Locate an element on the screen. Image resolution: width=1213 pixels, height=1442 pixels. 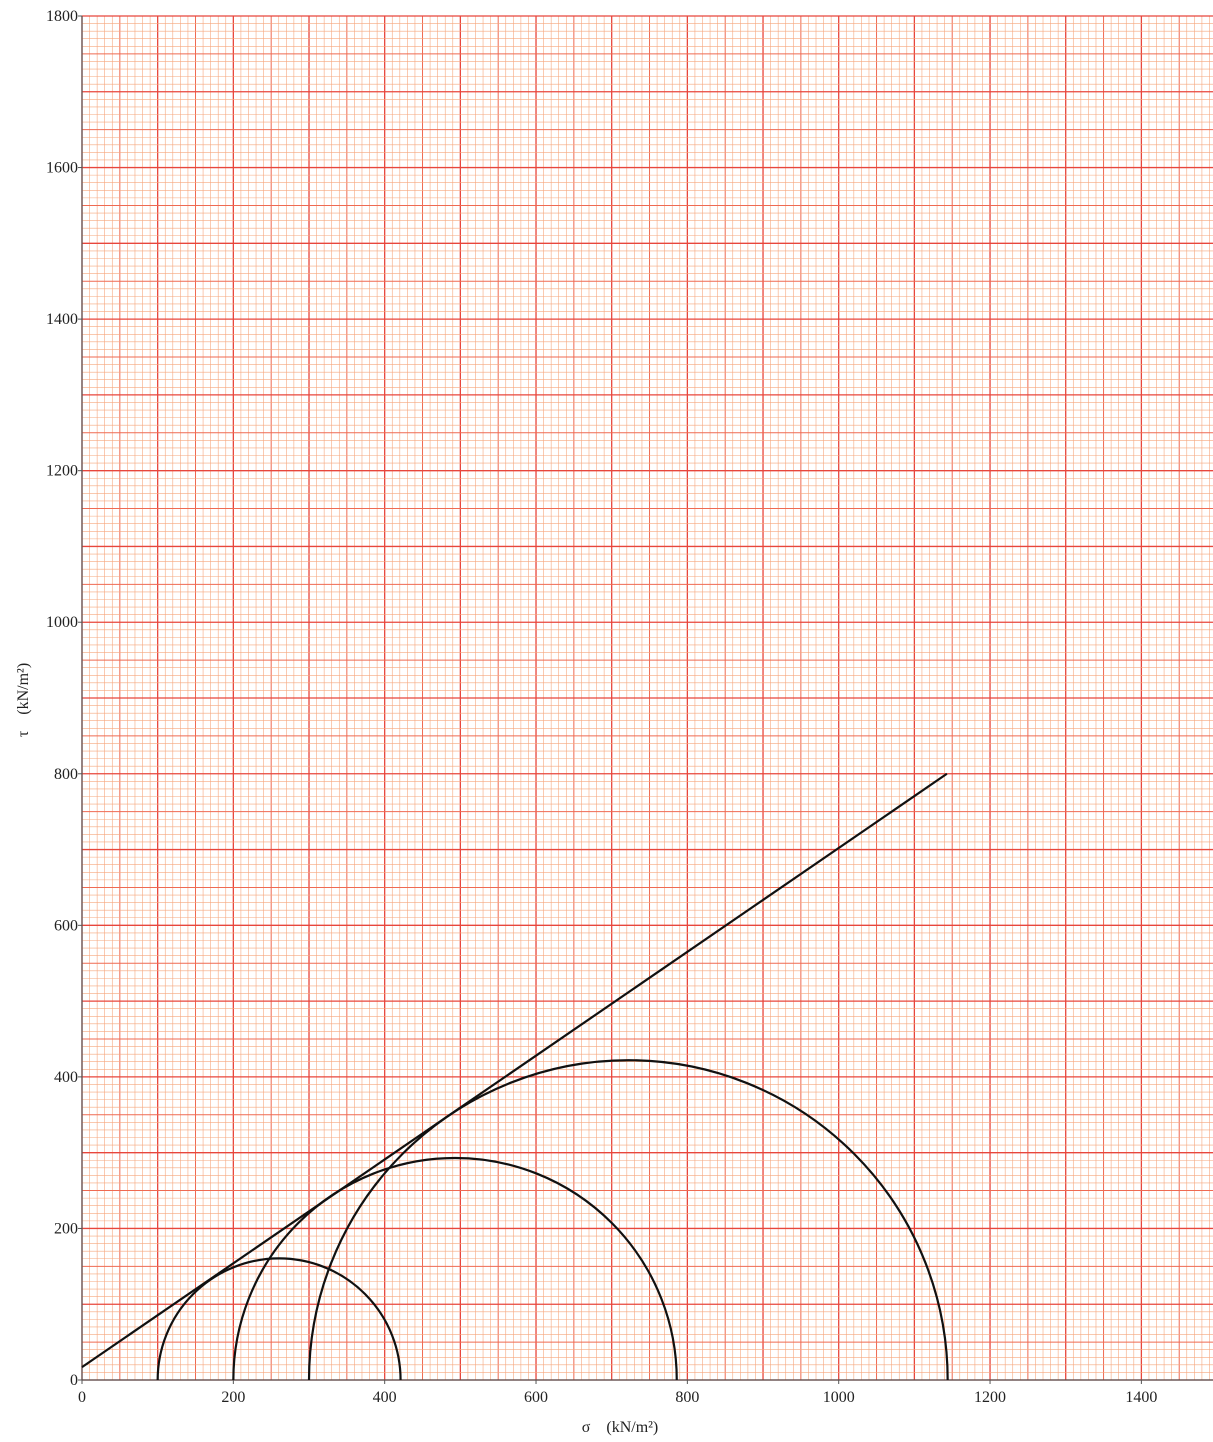
x-tick-label: 400 is located at coordinates (385, 1397).